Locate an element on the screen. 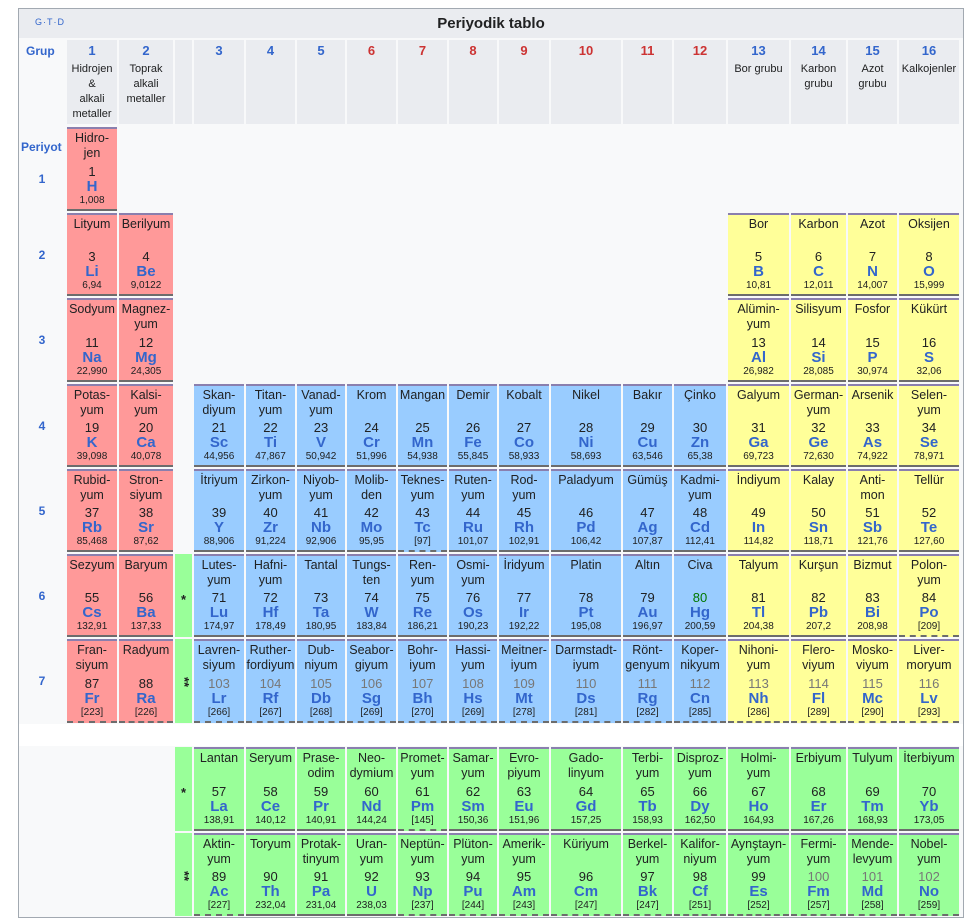 Image resolution: width=973 pixels, height=924 pixels. element-symbol: Lr is located at coordinates (219, 698).